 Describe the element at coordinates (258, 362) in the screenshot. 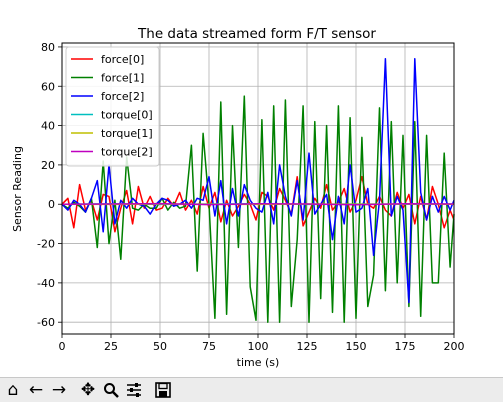

I see `x-axis-label: time (s)` at that location.